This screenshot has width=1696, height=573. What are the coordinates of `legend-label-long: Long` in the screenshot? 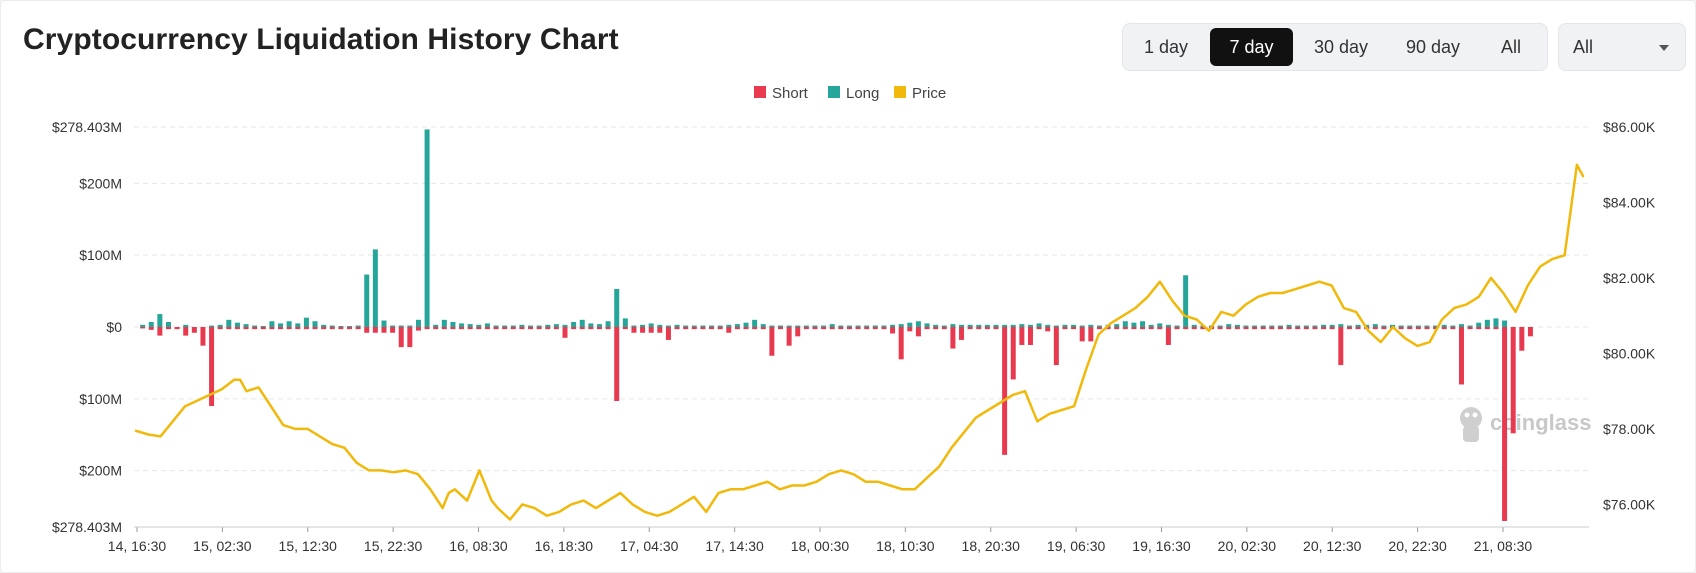 It's located at (862, 93).